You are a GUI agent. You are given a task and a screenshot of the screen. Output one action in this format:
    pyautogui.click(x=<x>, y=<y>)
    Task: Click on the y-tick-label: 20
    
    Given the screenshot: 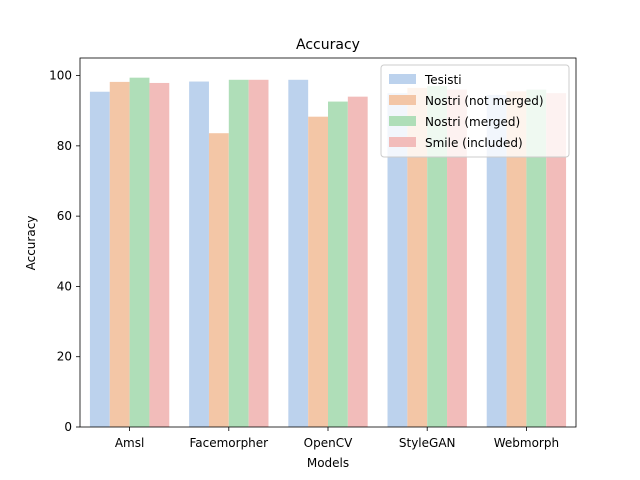 What is the action you would take?
    pyautogui.click(x=64, y=357)
    